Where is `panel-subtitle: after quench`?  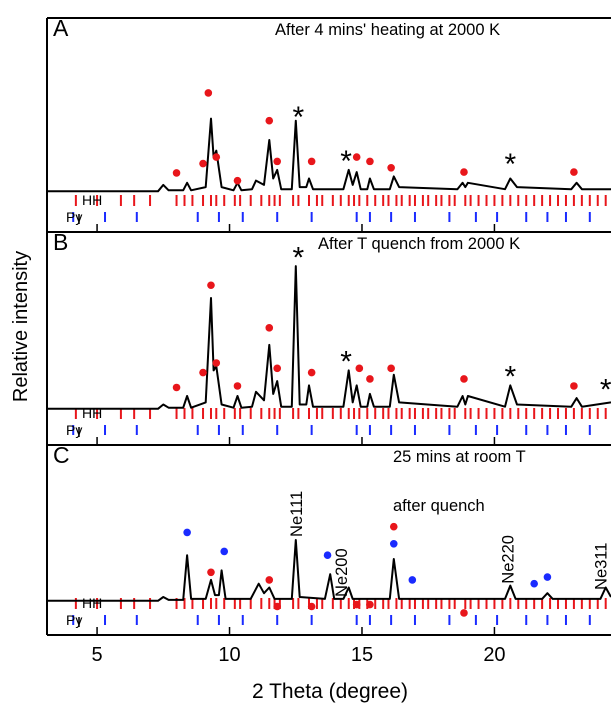
panel-subtitle: after quench is located at coordinates (439, 506).